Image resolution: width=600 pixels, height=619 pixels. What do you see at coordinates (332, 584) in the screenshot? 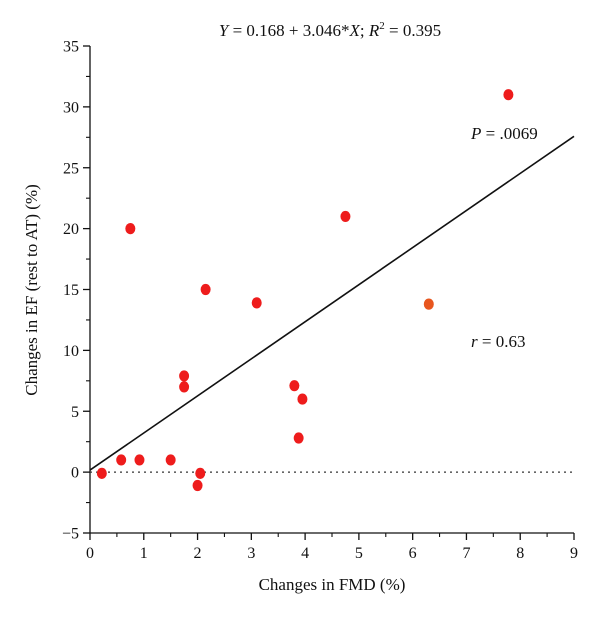
I see `x-axis-label: Changes in FMD (%)` at bounding box center [332, 584].